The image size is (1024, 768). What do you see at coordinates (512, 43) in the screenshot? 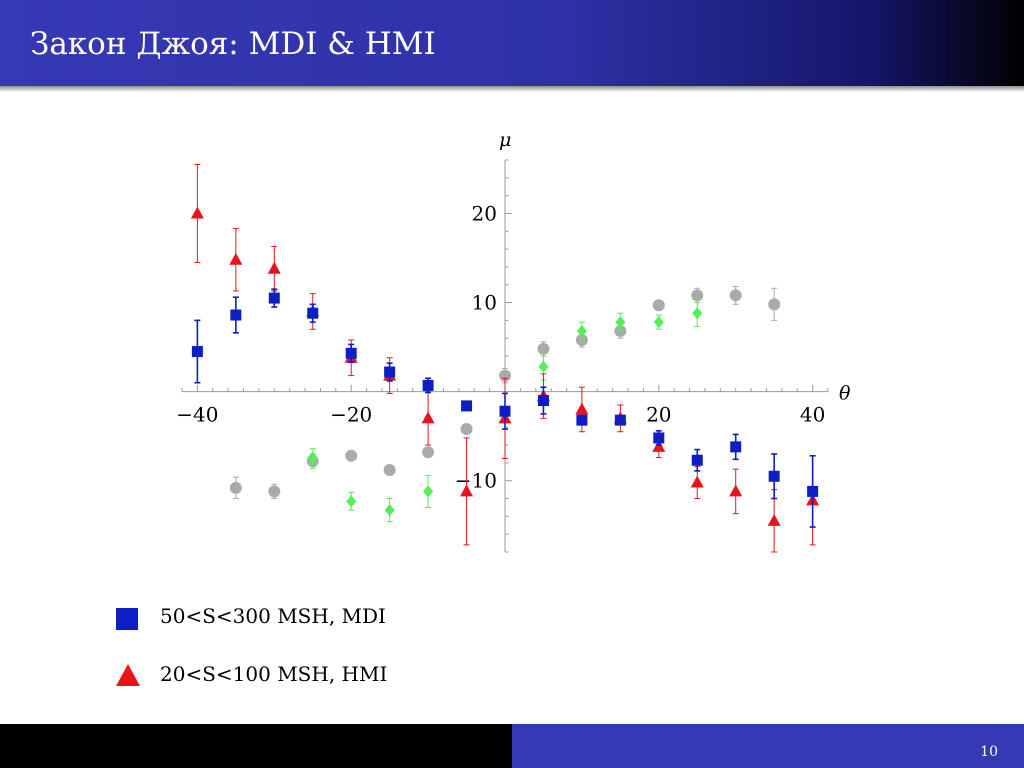
I see `slide-header: Закон Джоя: MDI & HMI` at bounding box center [512, 43].